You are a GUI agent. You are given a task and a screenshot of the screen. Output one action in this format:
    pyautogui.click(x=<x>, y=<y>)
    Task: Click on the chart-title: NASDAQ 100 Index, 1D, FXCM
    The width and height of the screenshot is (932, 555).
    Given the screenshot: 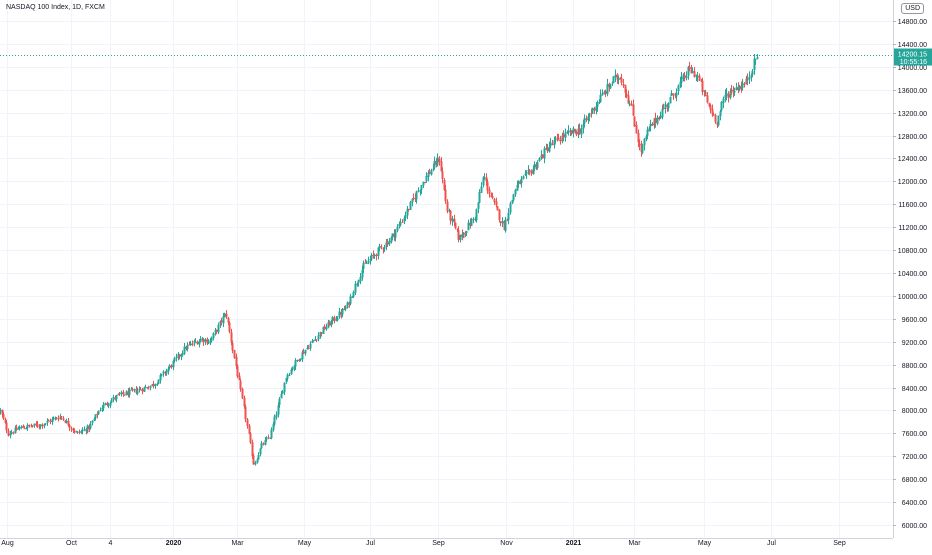 What is the action you would take?
    pyautogui.click(x=55, y=7)
    